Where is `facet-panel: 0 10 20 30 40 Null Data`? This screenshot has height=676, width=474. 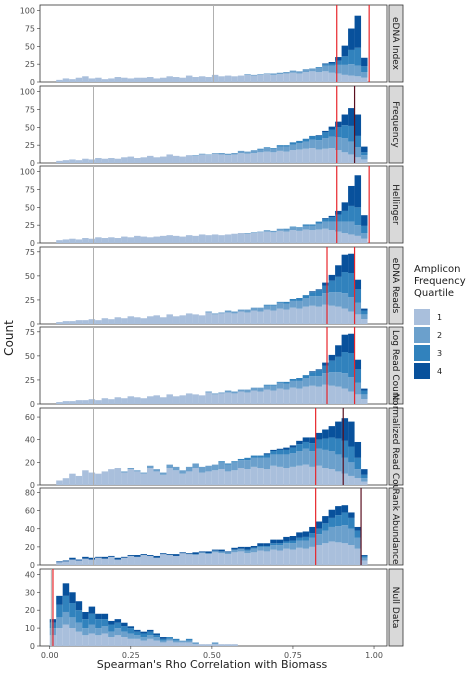 facet-panel: 0 10 20 30 40 Null Data is located at coordinates (214, 609).